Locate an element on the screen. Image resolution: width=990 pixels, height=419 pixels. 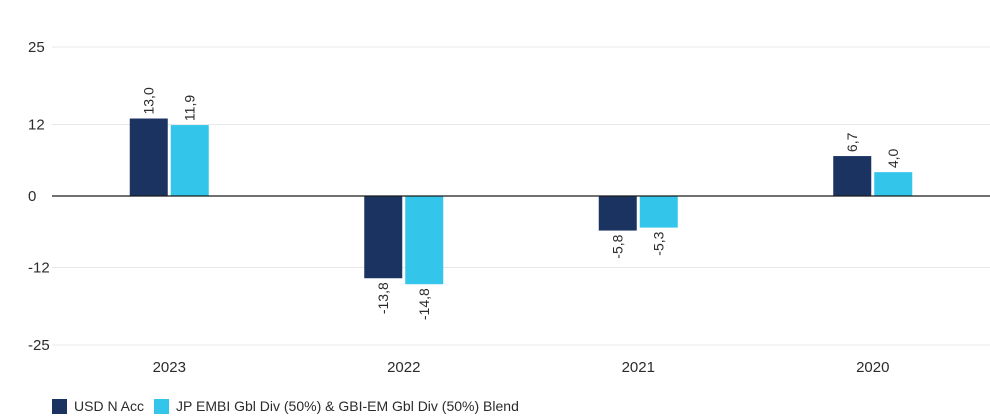
data-label: -14,8 is located at coordinates (424, 304).